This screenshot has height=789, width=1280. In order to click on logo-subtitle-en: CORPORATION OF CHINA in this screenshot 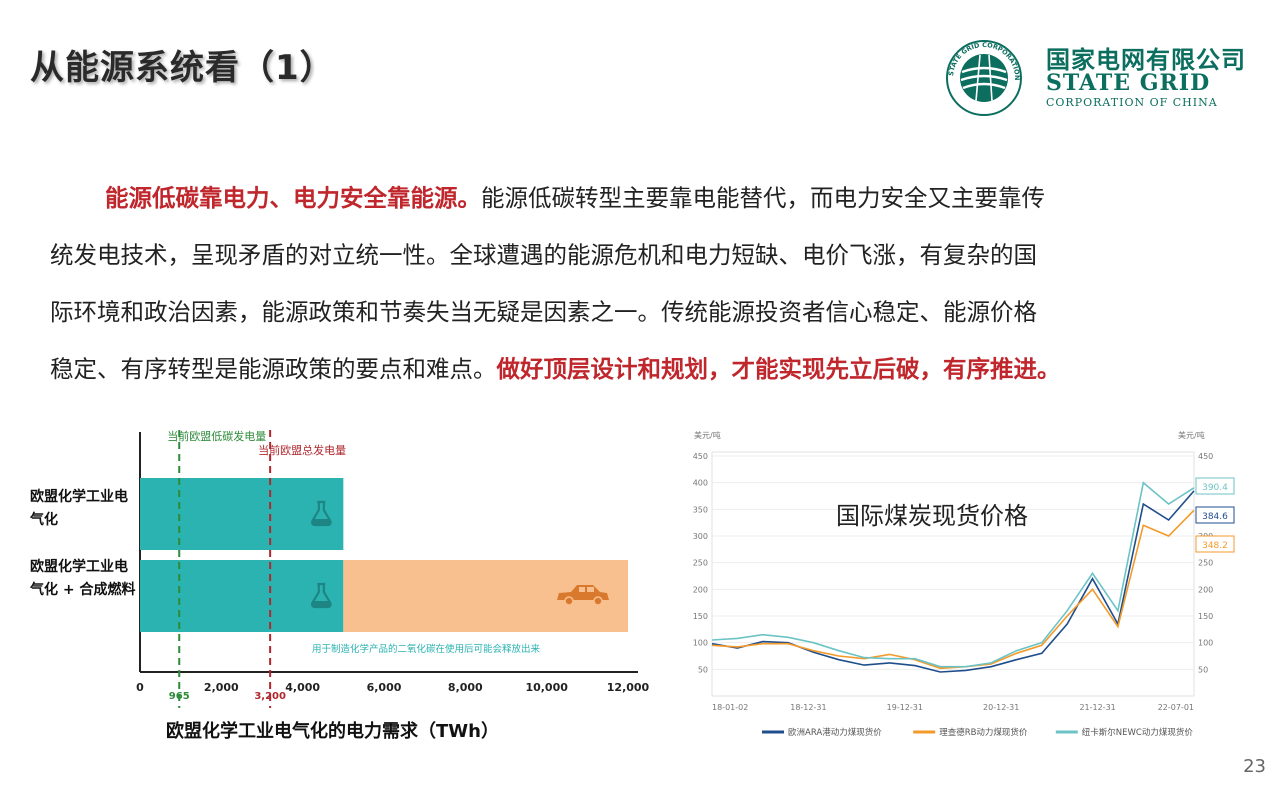, I will do `click(1132, 102)`.